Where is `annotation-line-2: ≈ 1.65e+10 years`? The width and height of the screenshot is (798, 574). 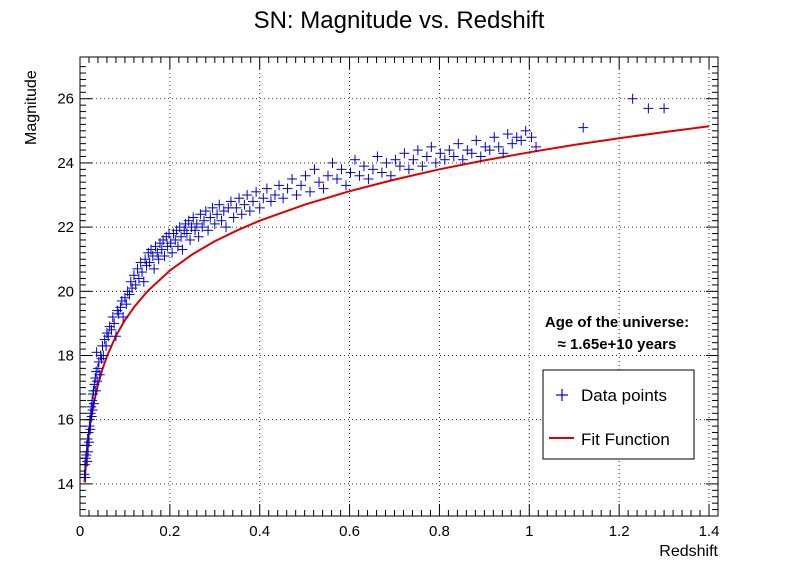 annotation-line-2: ≈ 1.65e+10 years is located at coordinates (617, 344).